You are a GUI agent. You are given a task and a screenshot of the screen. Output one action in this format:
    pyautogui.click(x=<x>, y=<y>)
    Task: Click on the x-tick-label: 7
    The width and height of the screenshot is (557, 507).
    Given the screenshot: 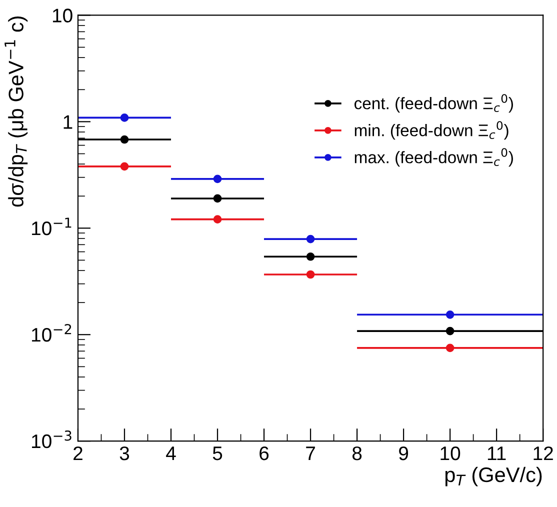 What is the action you would take?
    pyautogui.click(x=310, y=453)
    